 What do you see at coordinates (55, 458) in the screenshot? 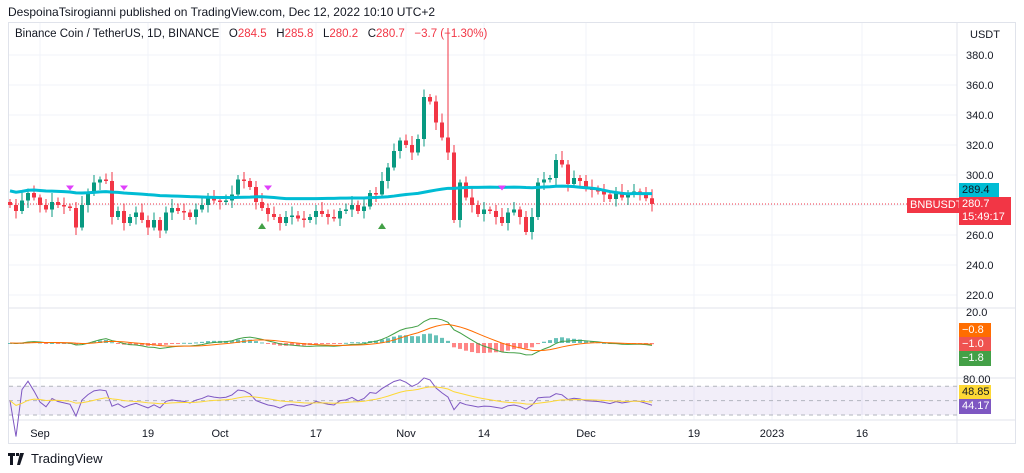
I see `tradingview-footer: TradingView` at bounding box center [55, 458].